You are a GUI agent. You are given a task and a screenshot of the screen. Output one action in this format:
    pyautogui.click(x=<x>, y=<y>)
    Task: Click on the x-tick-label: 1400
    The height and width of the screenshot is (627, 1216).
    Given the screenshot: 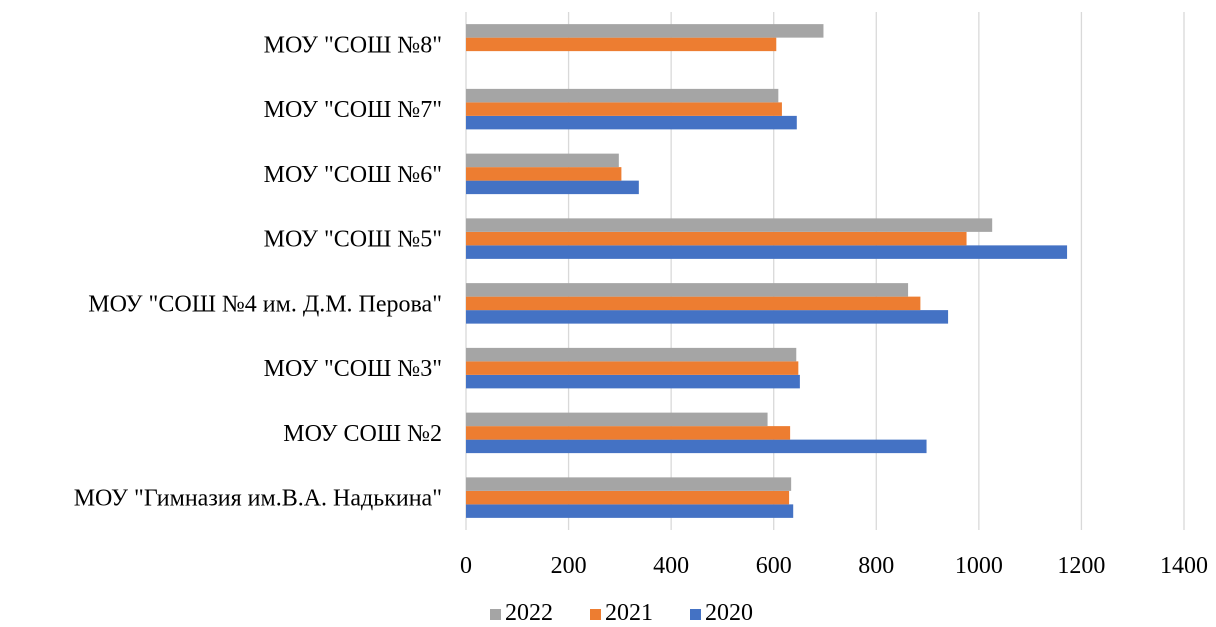 What is the action you would take?
    pyautogui.click(x=1184, y=566)
    